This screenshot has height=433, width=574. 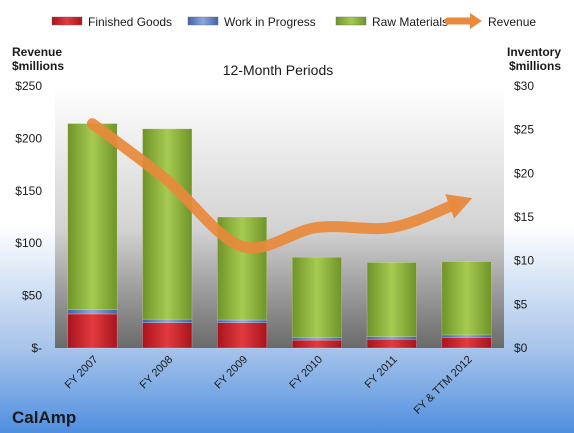 What do you see at coordinates (476, 21) in the screenshot?
I see `legend-arrowhead` at bounding box center [476, 21].